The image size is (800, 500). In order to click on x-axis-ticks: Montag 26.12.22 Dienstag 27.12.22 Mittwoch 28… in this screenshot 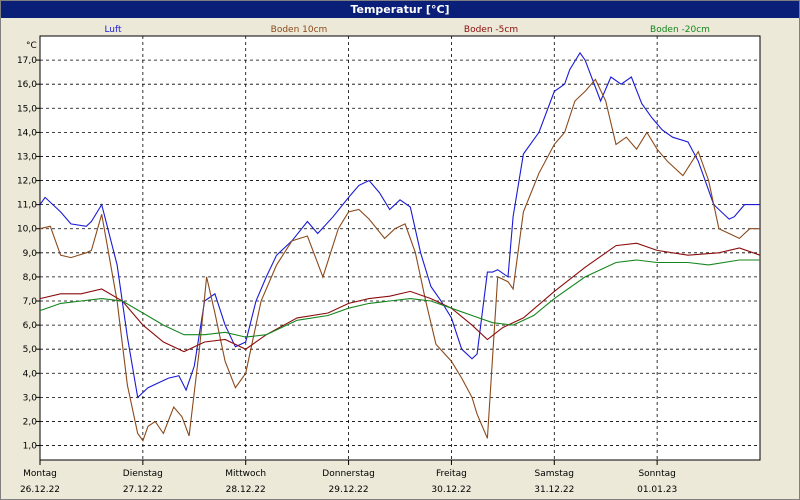, I will do `click(348, 477)`.